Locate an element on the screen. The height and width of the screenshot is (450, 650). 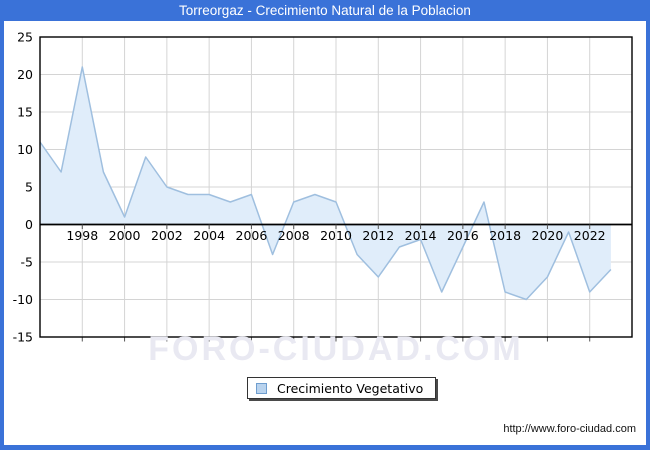
y-tick-label: -15 is located at coordinates (23, 337).